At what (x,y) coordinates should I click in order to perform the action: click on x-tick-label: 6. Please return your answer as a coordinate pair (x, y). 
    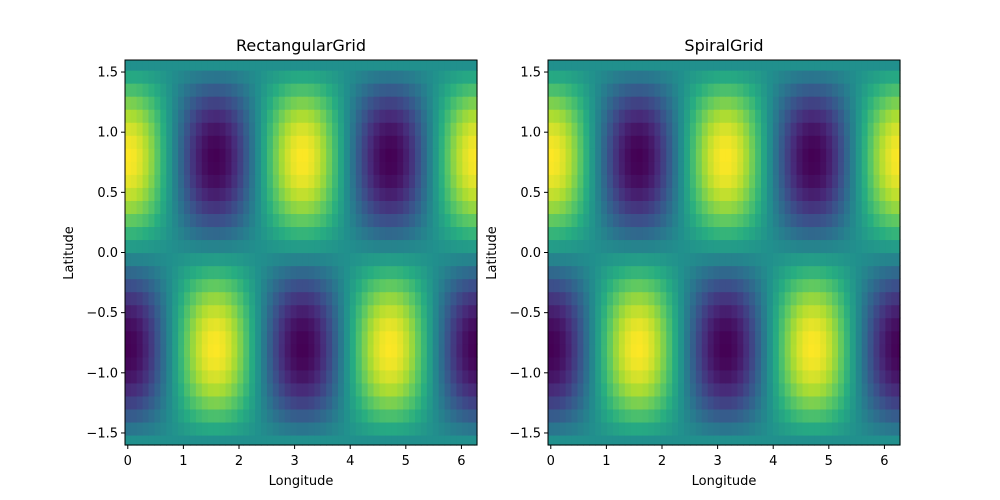
    Looking at the image, I should click on (884, 461).